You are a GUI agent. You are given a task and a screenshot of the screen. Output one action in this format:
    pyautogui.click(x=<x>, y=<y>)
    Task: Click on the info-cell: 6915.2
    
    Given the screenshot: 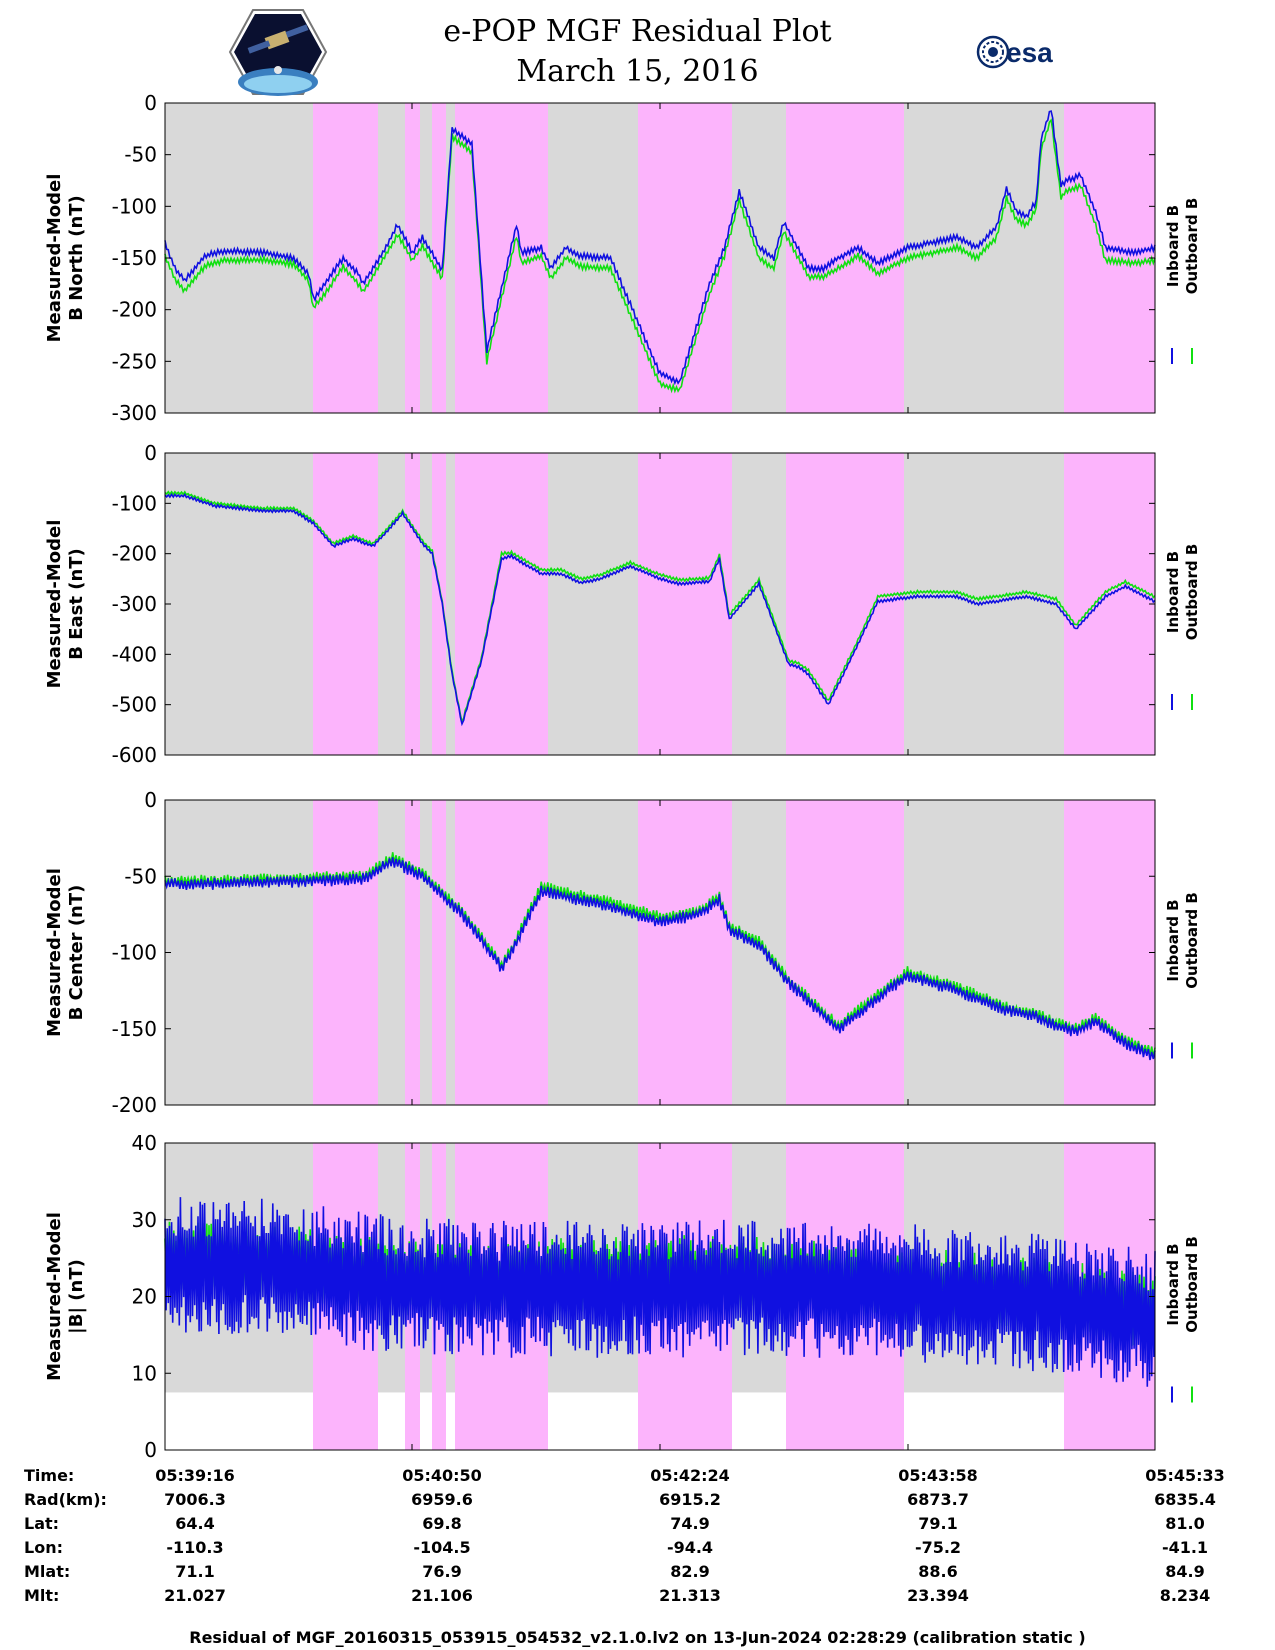 What is the action you would take?
    pyautogui.click(x=690, y=1499)
    